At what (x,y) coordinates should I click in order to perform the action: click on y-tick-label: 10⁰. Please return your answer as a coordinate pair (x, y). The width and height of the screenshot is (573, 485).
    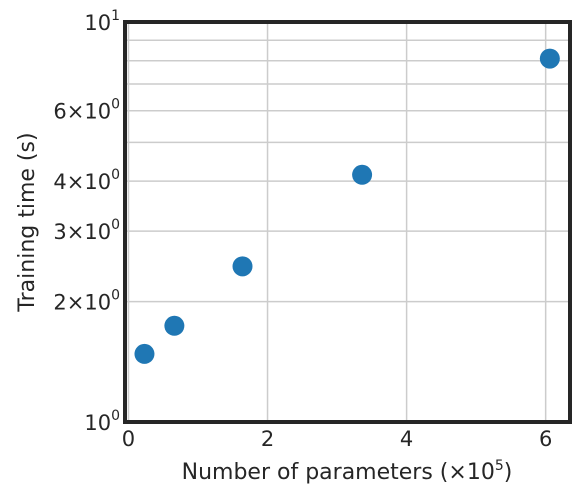
    Looking at the image, I should click on (102, 421).